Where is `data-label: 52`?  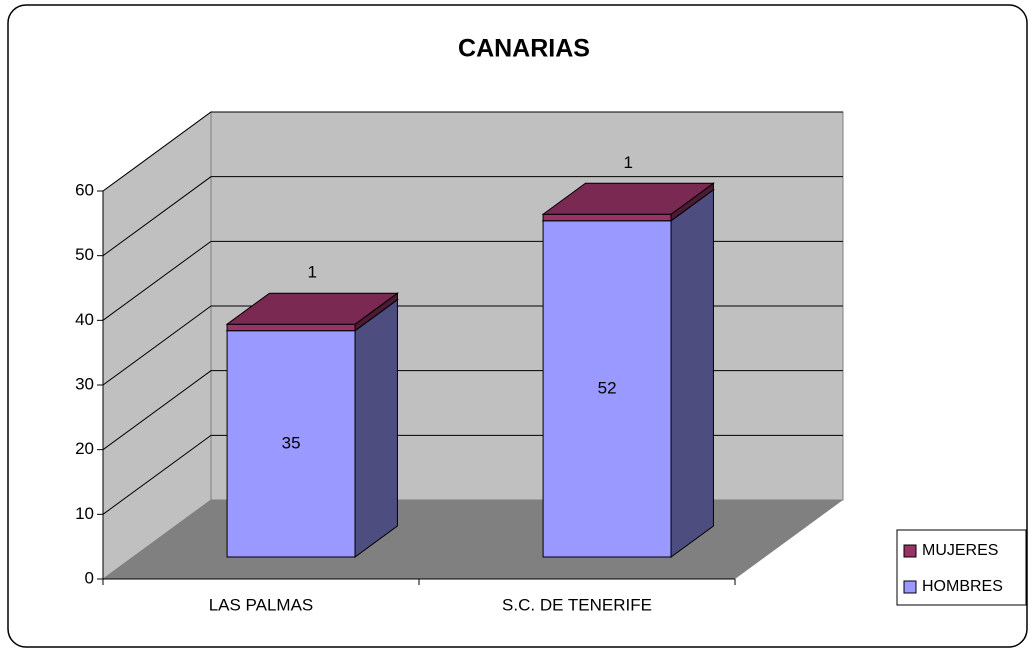
data-label: 52 is located at coordinates (607, 387).